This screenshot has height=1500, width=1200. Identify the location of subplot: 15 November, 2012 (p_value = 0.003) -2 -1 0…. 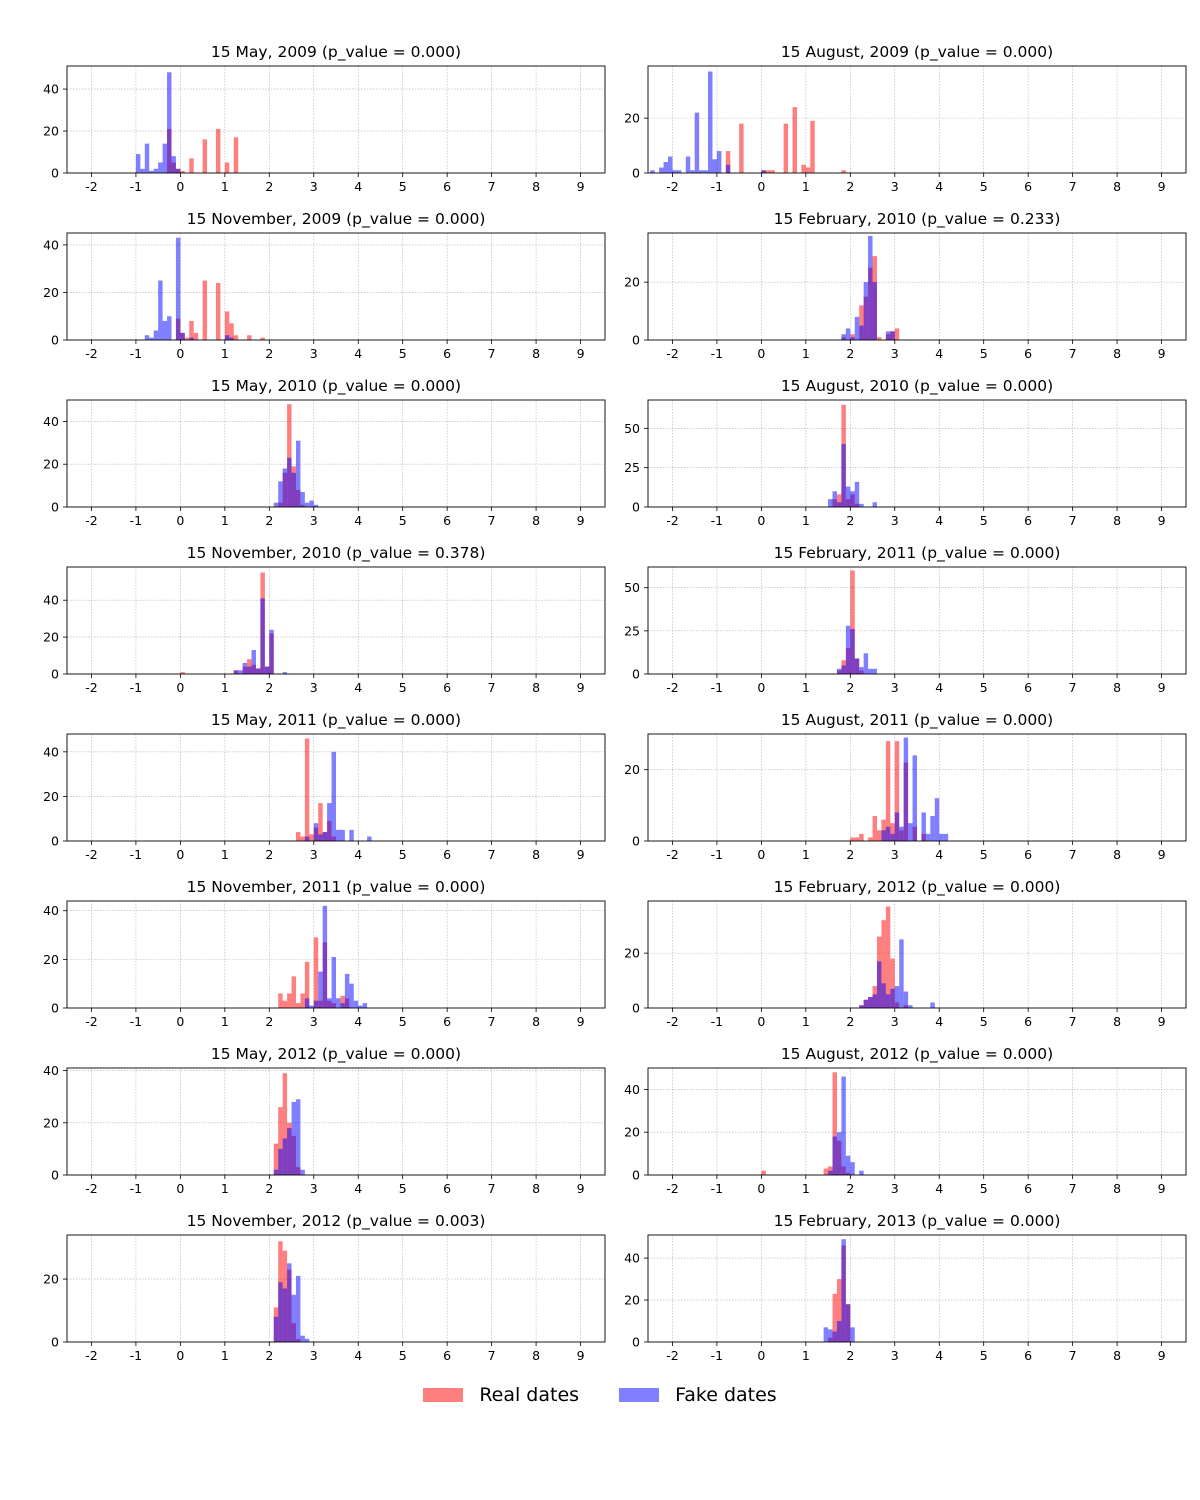
(324, 1287).